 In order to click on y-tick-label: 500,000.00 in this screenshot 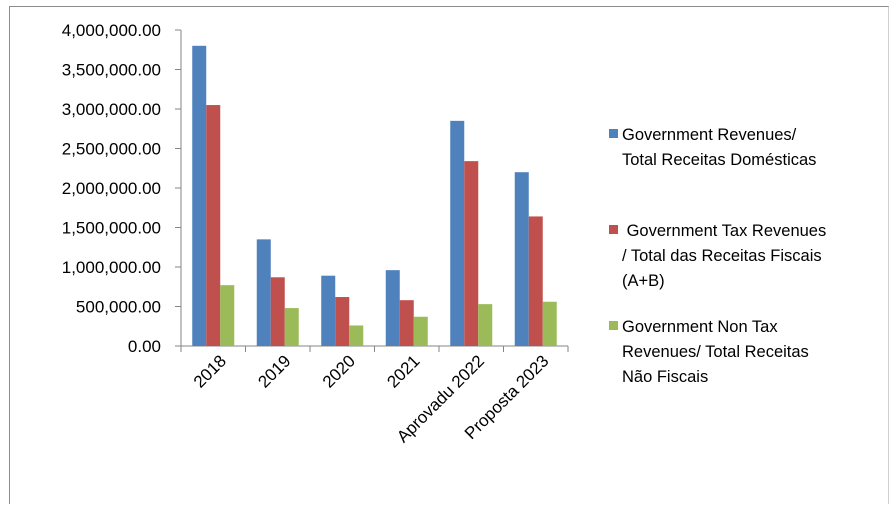, I will do `click(118, 307)`.